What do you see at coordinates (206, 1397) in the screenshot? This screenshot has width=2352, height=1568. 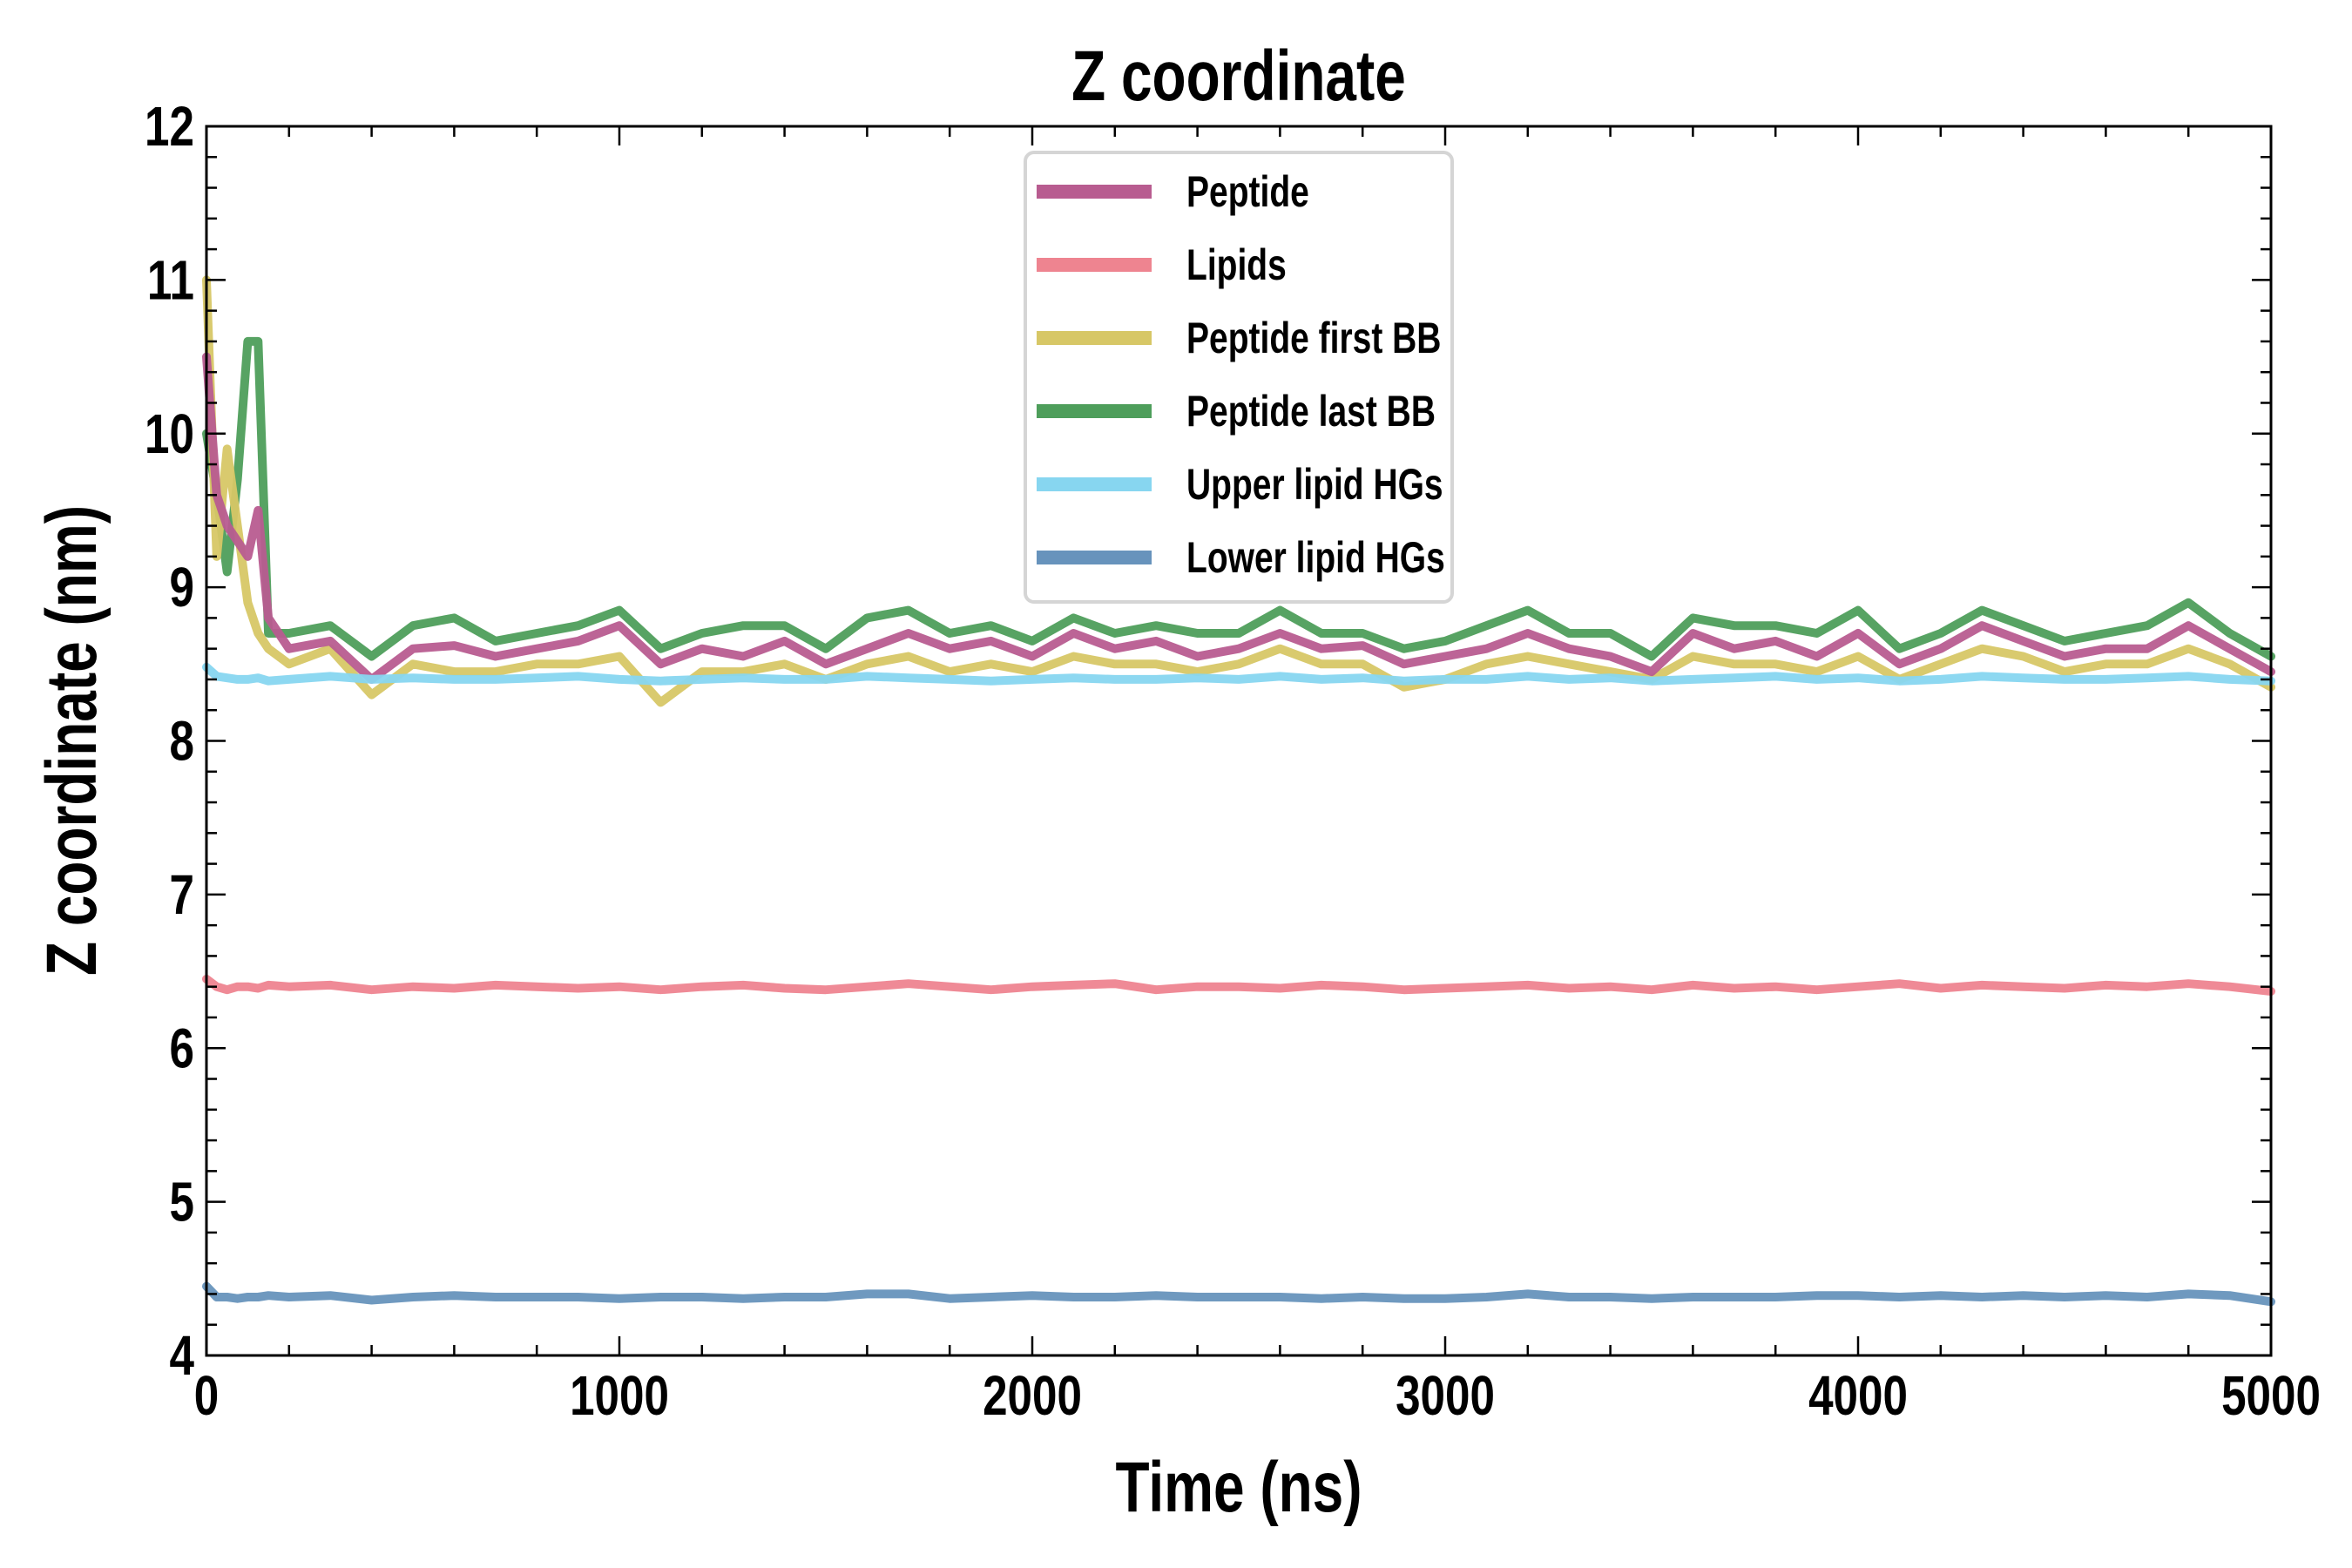 I see `x-tick-label: 0` at bounding box center [206, 1397].